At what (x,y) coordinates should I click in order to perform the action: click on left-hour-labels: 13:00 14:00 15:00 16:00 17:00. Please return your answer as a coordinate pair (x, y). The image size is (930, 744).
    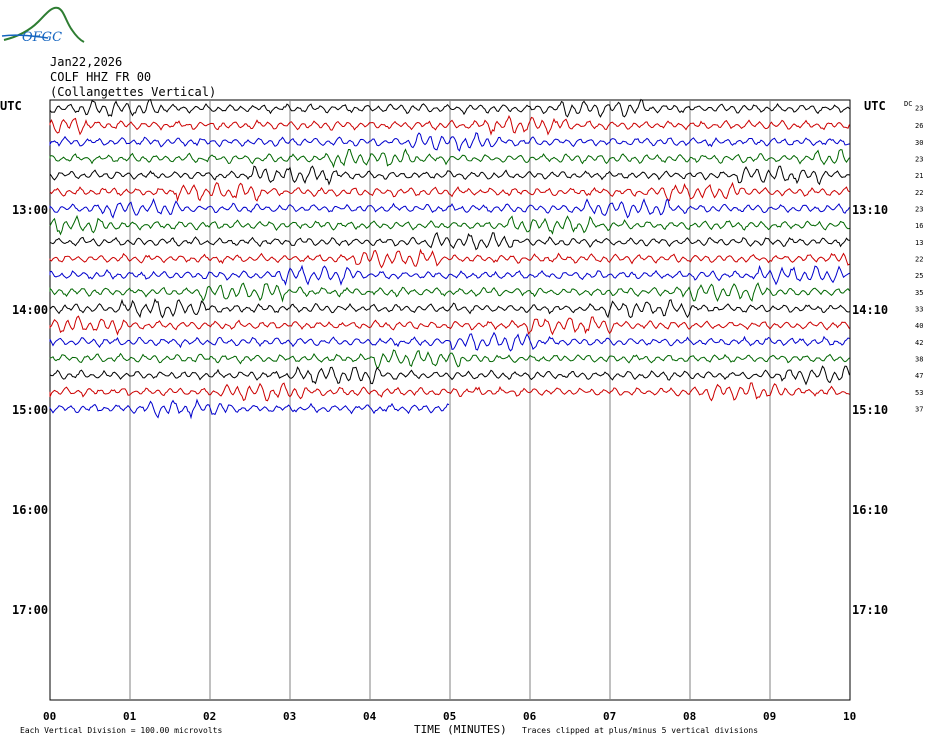
    Looking at the image, I should click on (30, 410).